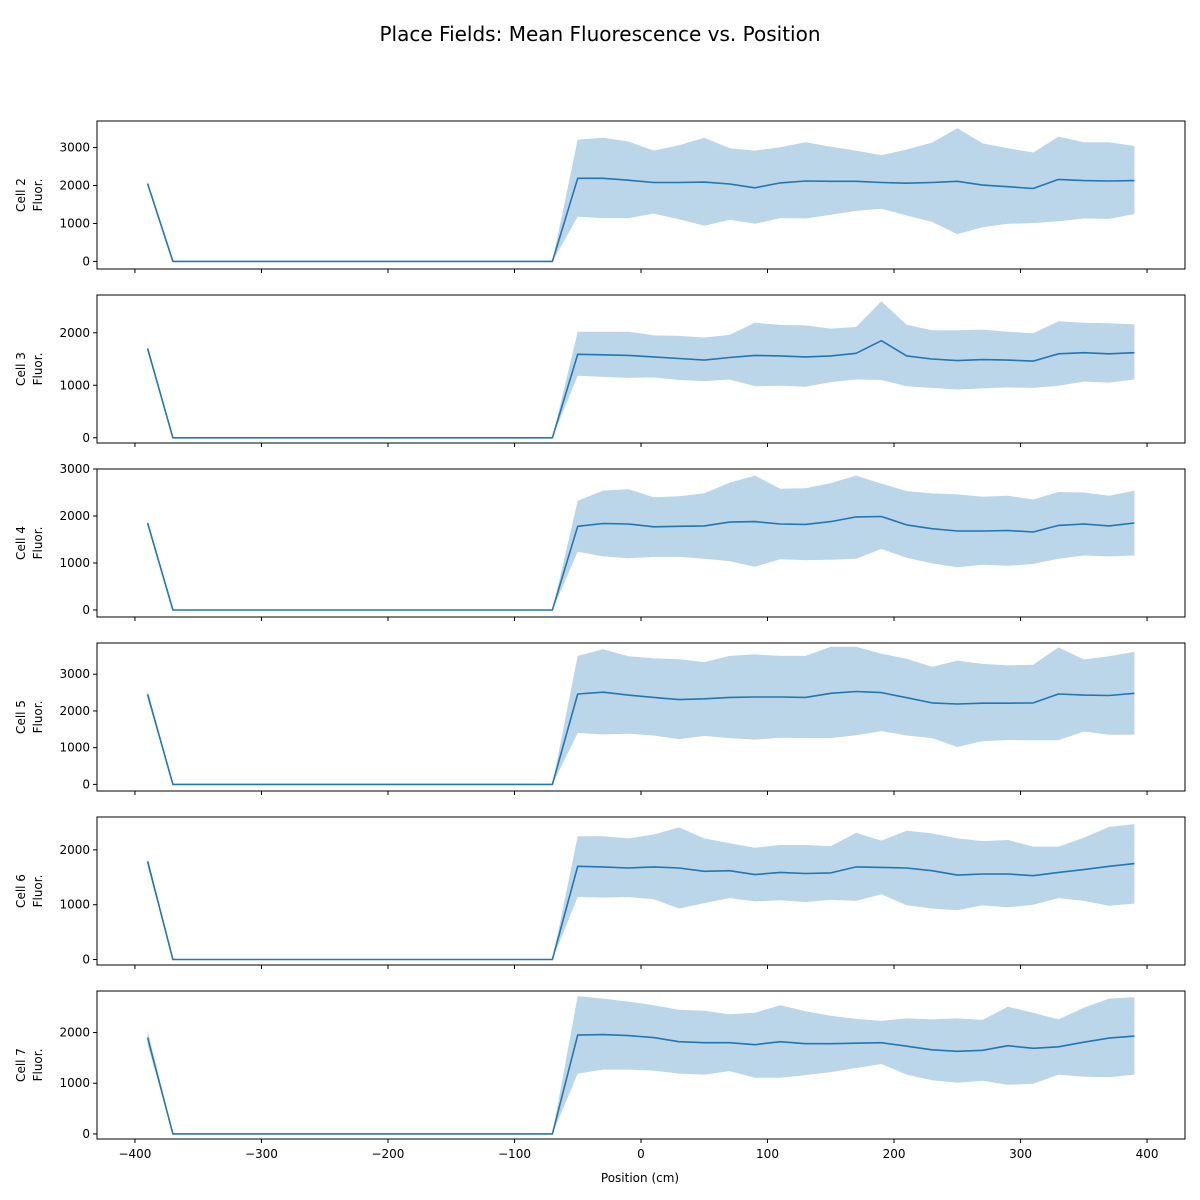 Image resolution: width=1200 pixels, height=1200 pixels. I want to click on y-axis-label-cell: Cell 4, so click(21, 543).